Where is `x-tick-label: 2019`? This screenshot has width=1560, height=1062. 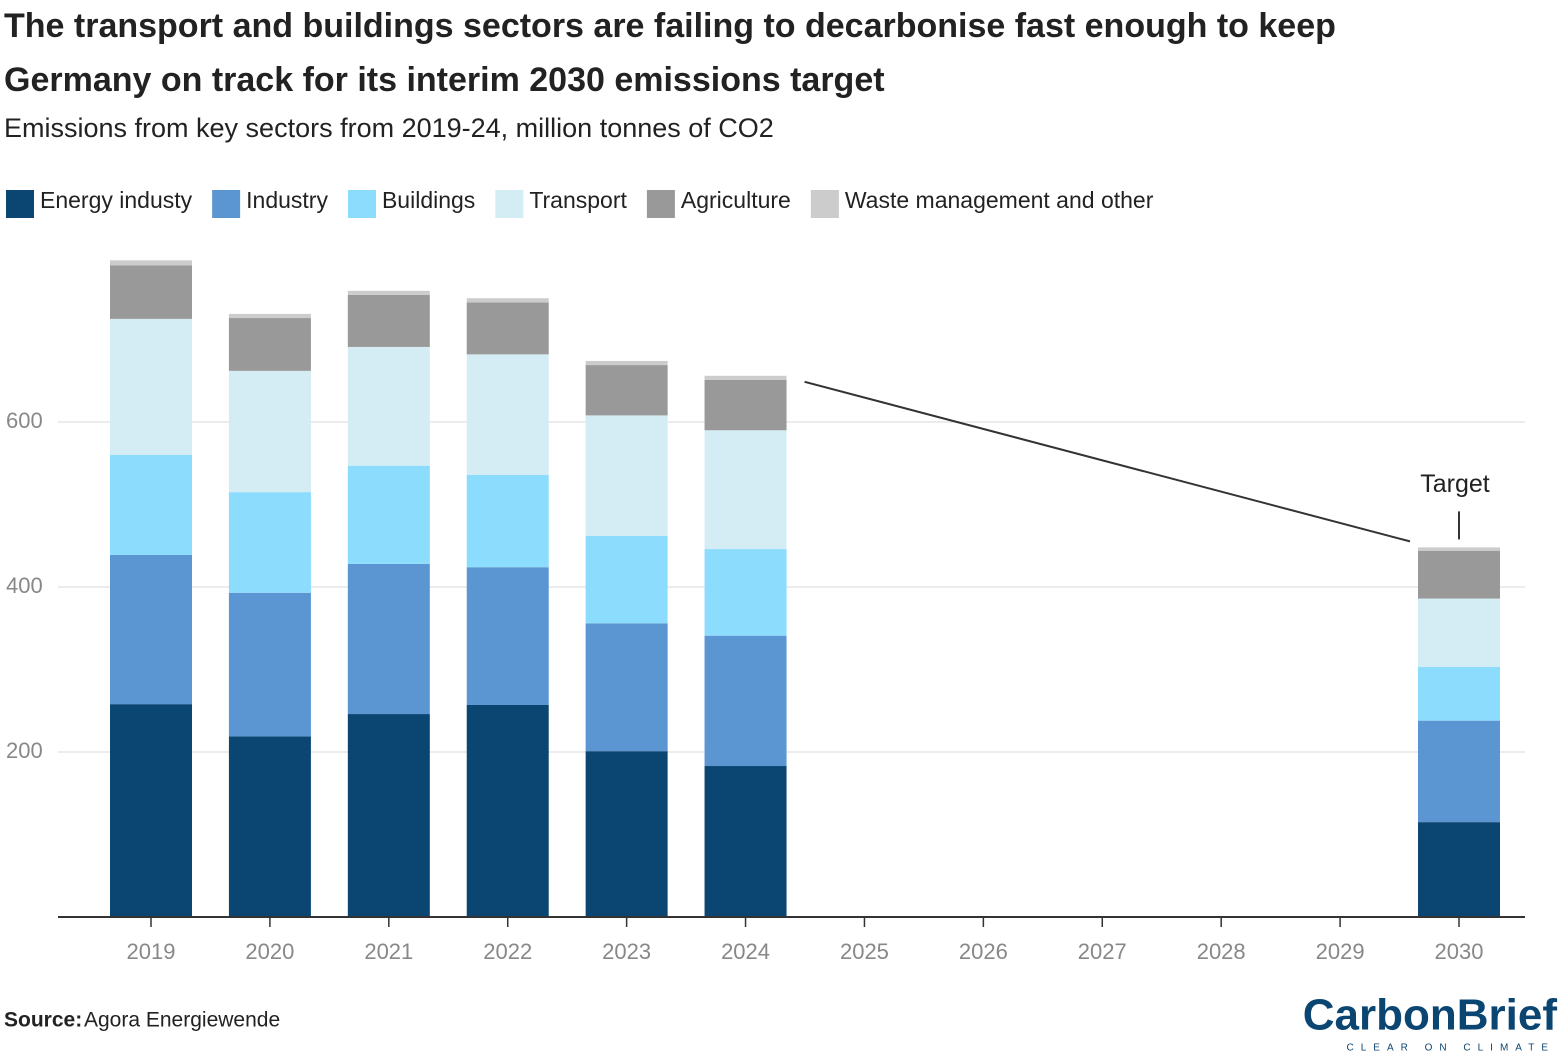
x-tick-label: 2019 is located at coordinates (151, 951).